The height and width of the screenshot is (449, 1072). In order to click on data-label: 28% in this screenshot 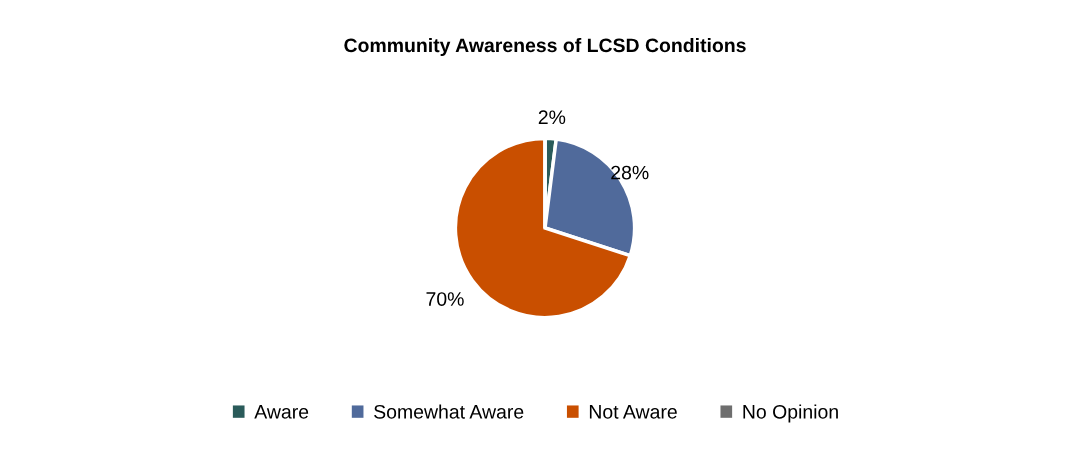, I will do `click(630, 172)`.